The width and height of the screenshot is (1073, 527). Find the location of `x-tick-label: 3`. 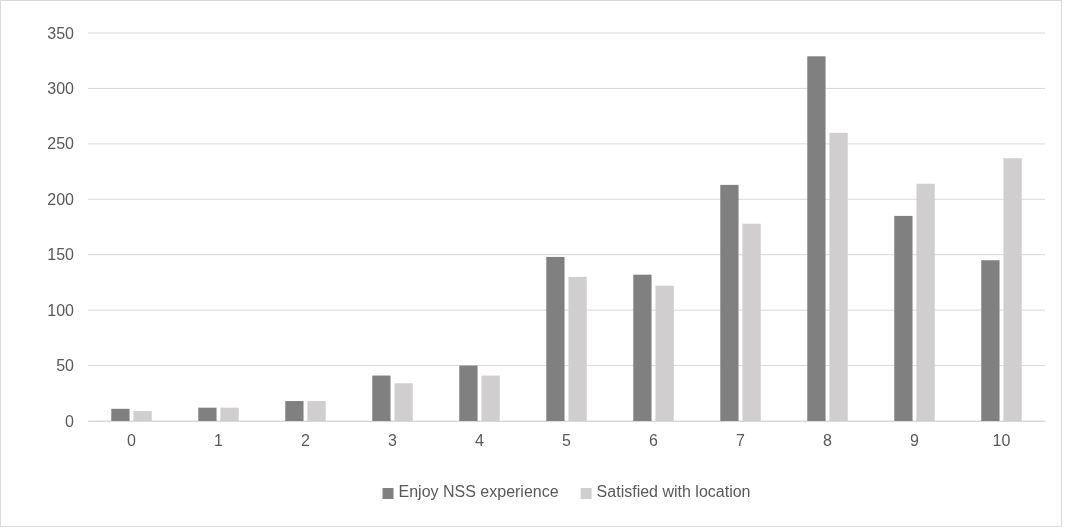

x-tick-label: 3 is located at coordinates (393, 441).